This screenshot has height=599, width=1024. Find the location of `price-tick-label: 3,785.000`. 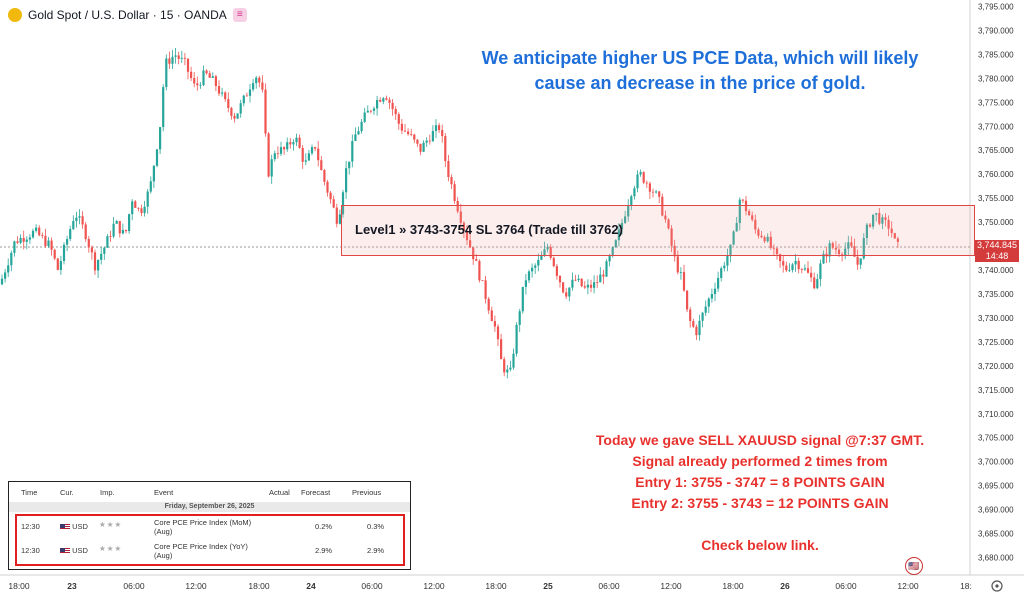

price-tick-label: 3,785.000 is located at coordinates (996, 54).